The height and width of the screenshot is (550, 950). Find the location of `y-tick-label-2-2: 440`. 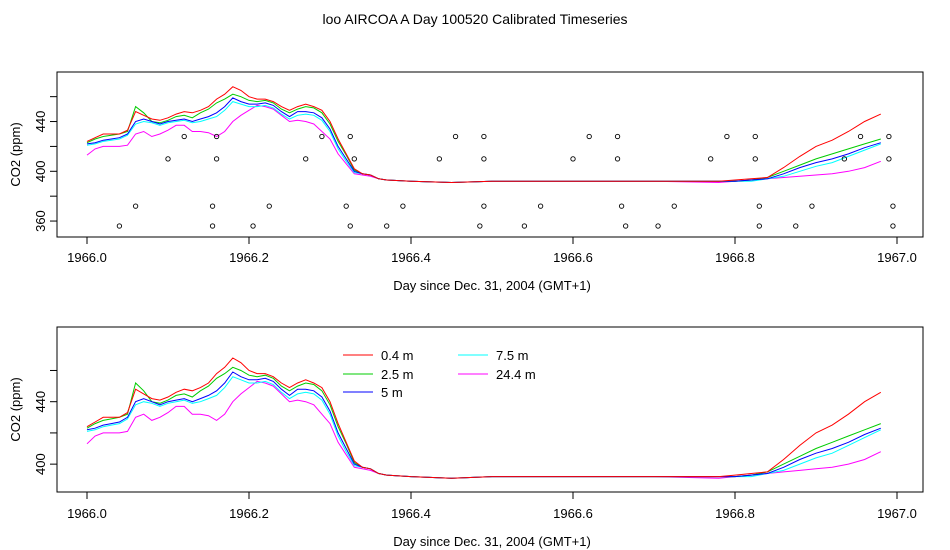

y-tick-label-2-2: 440 is located at coordinates (40, 402).